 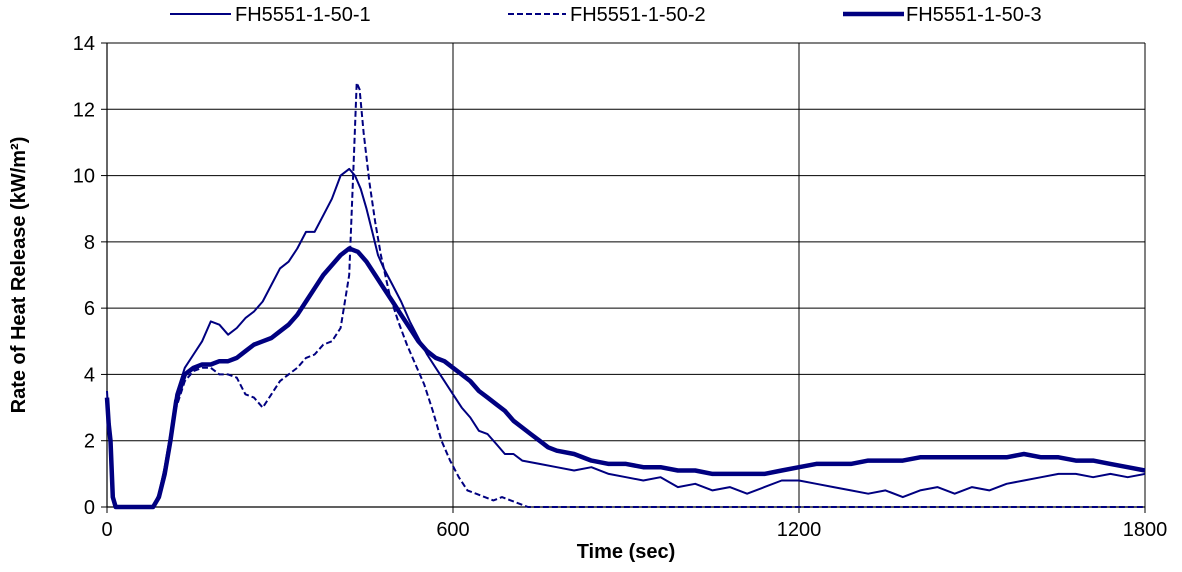 What do you see at coordinates (19, 275) in the screenshot?
I see `y-axis-title: Rate of Heat Release (kW/m²)` at bounding box center [19, 275].